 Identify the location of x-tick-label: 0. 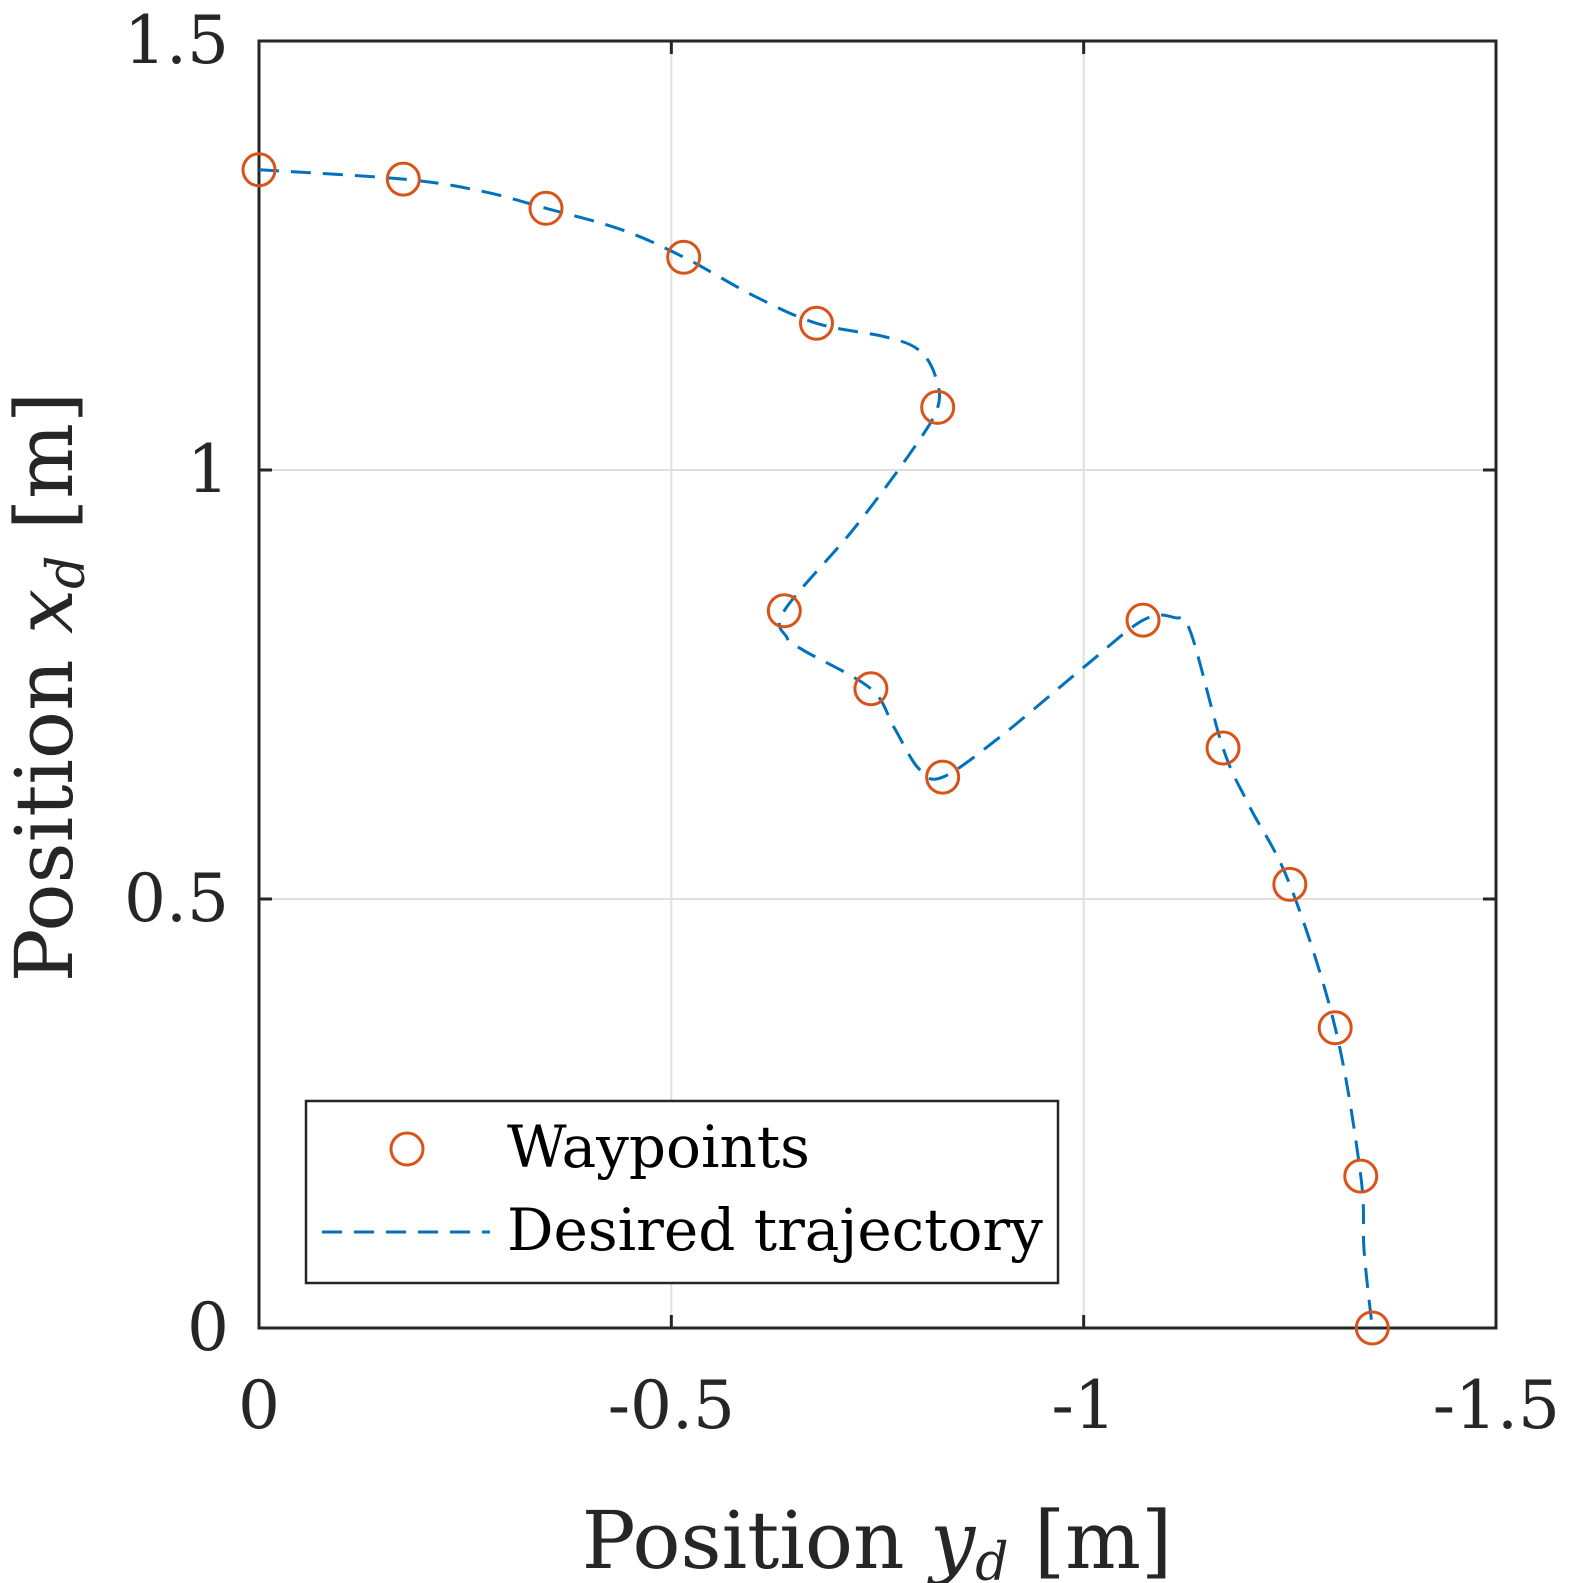
(259, 1405).